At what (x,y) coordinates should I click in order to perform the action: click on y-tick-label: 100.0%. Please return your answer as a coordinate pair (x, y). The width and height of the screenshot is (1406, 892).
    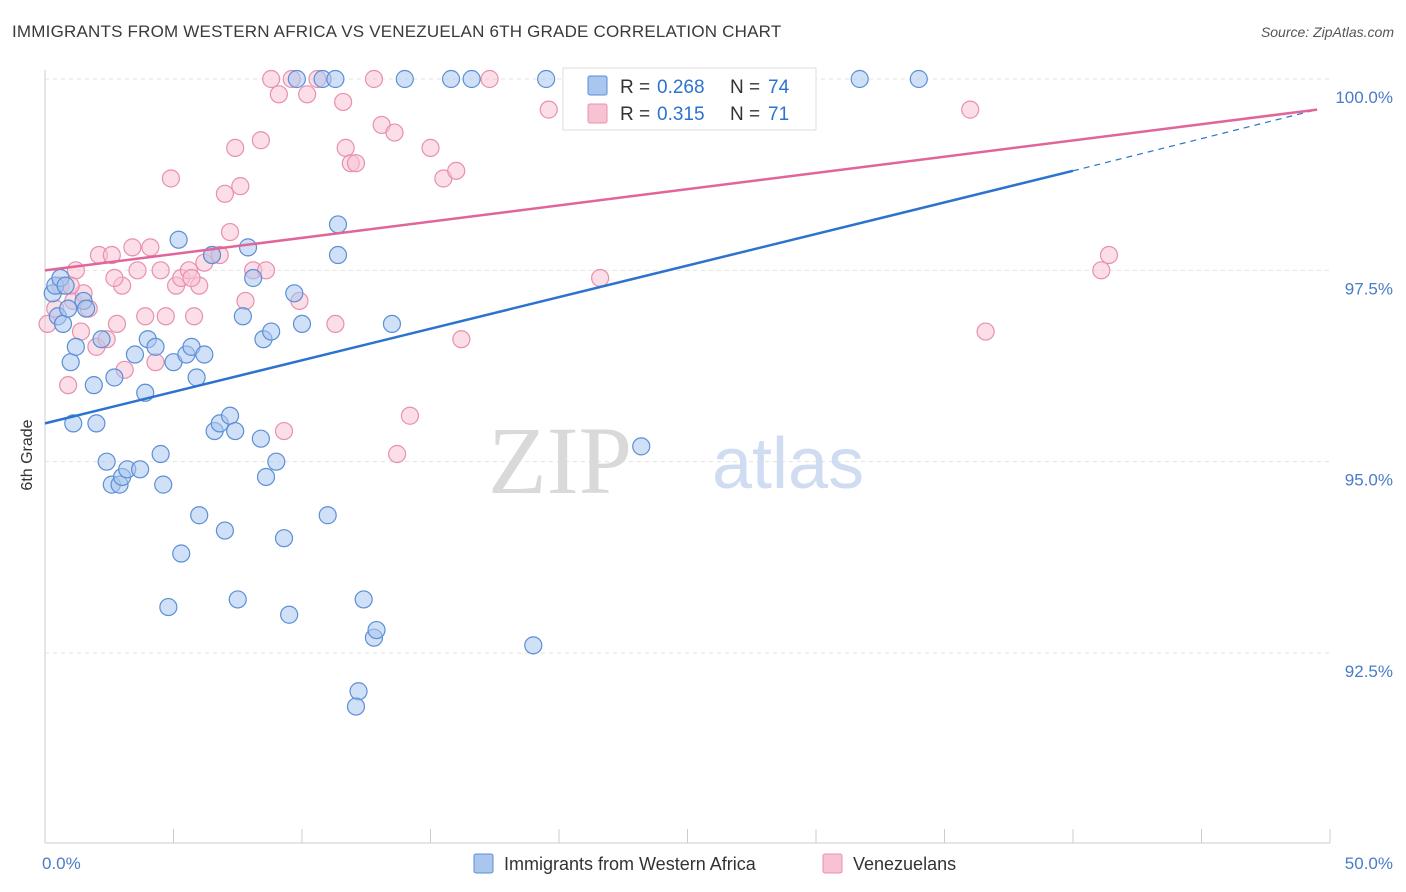
    Looking at the image, I should click on (1364, 97).